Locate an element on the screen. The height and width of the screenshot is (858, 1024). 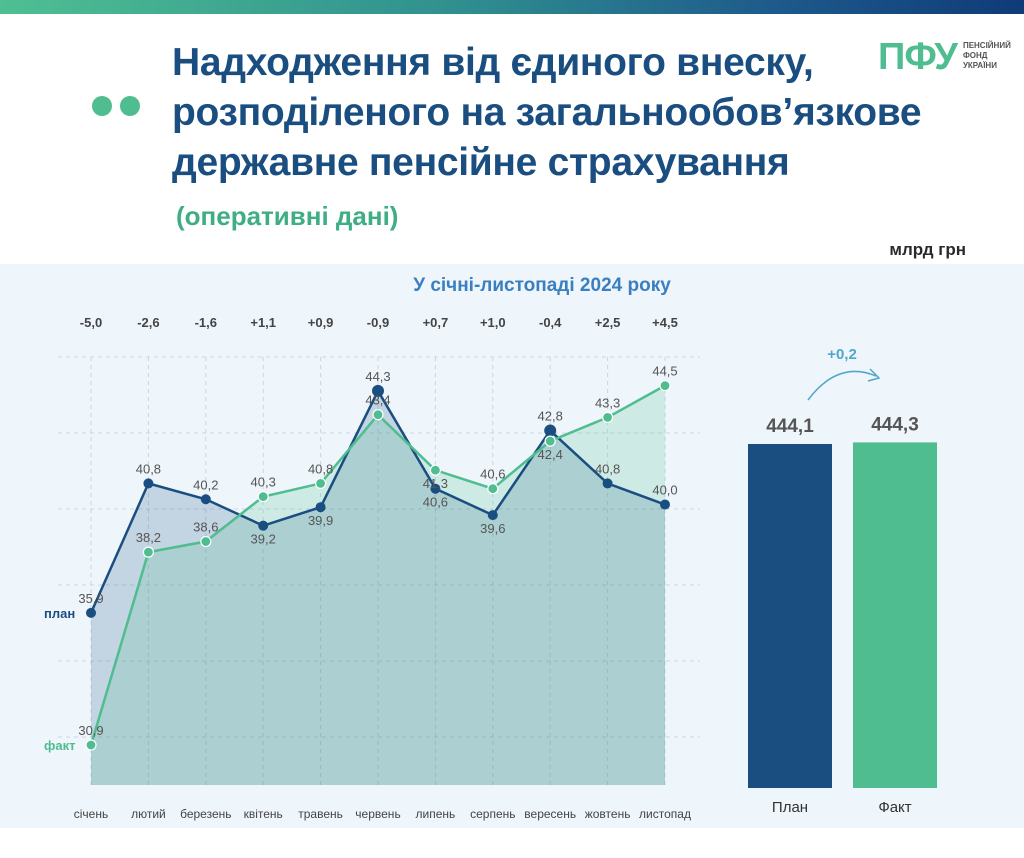
arrow-head-icon is located at coordinates (874, 375).